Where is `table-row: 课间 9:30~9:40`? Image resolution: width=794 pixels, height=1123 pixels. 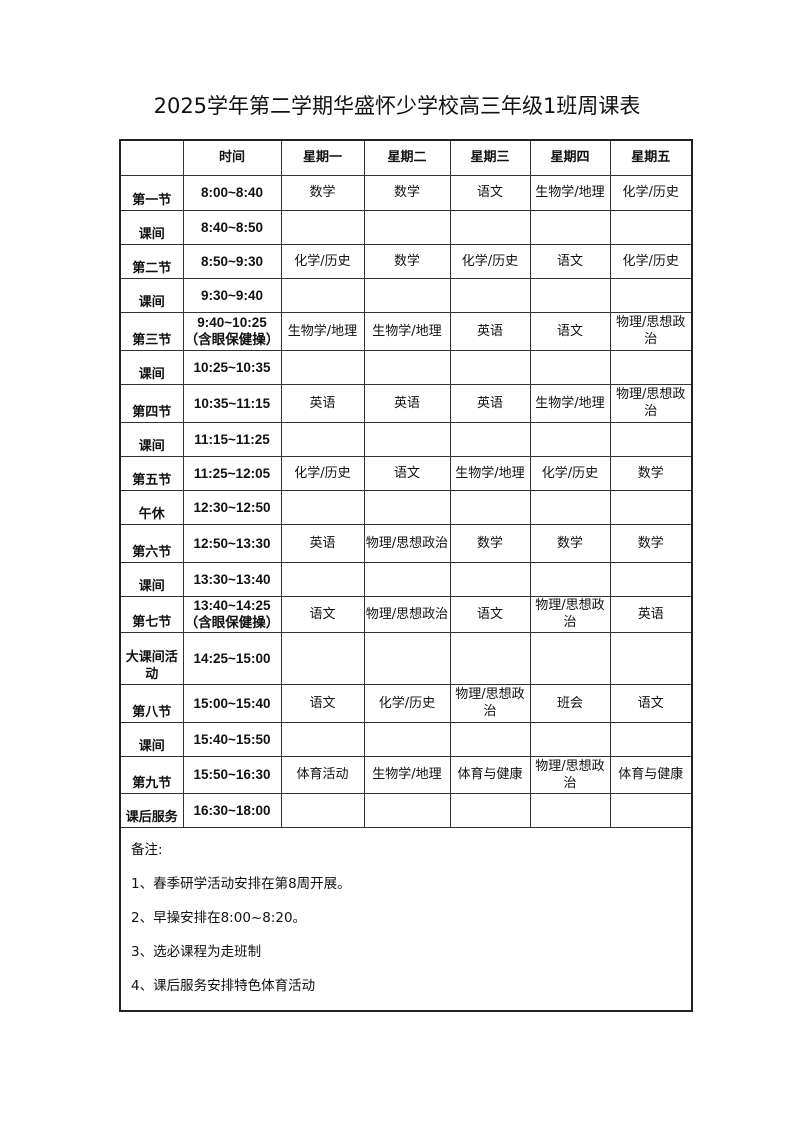
table-row: 课间 9:30~9:40 is located at coordinates (406, 295).